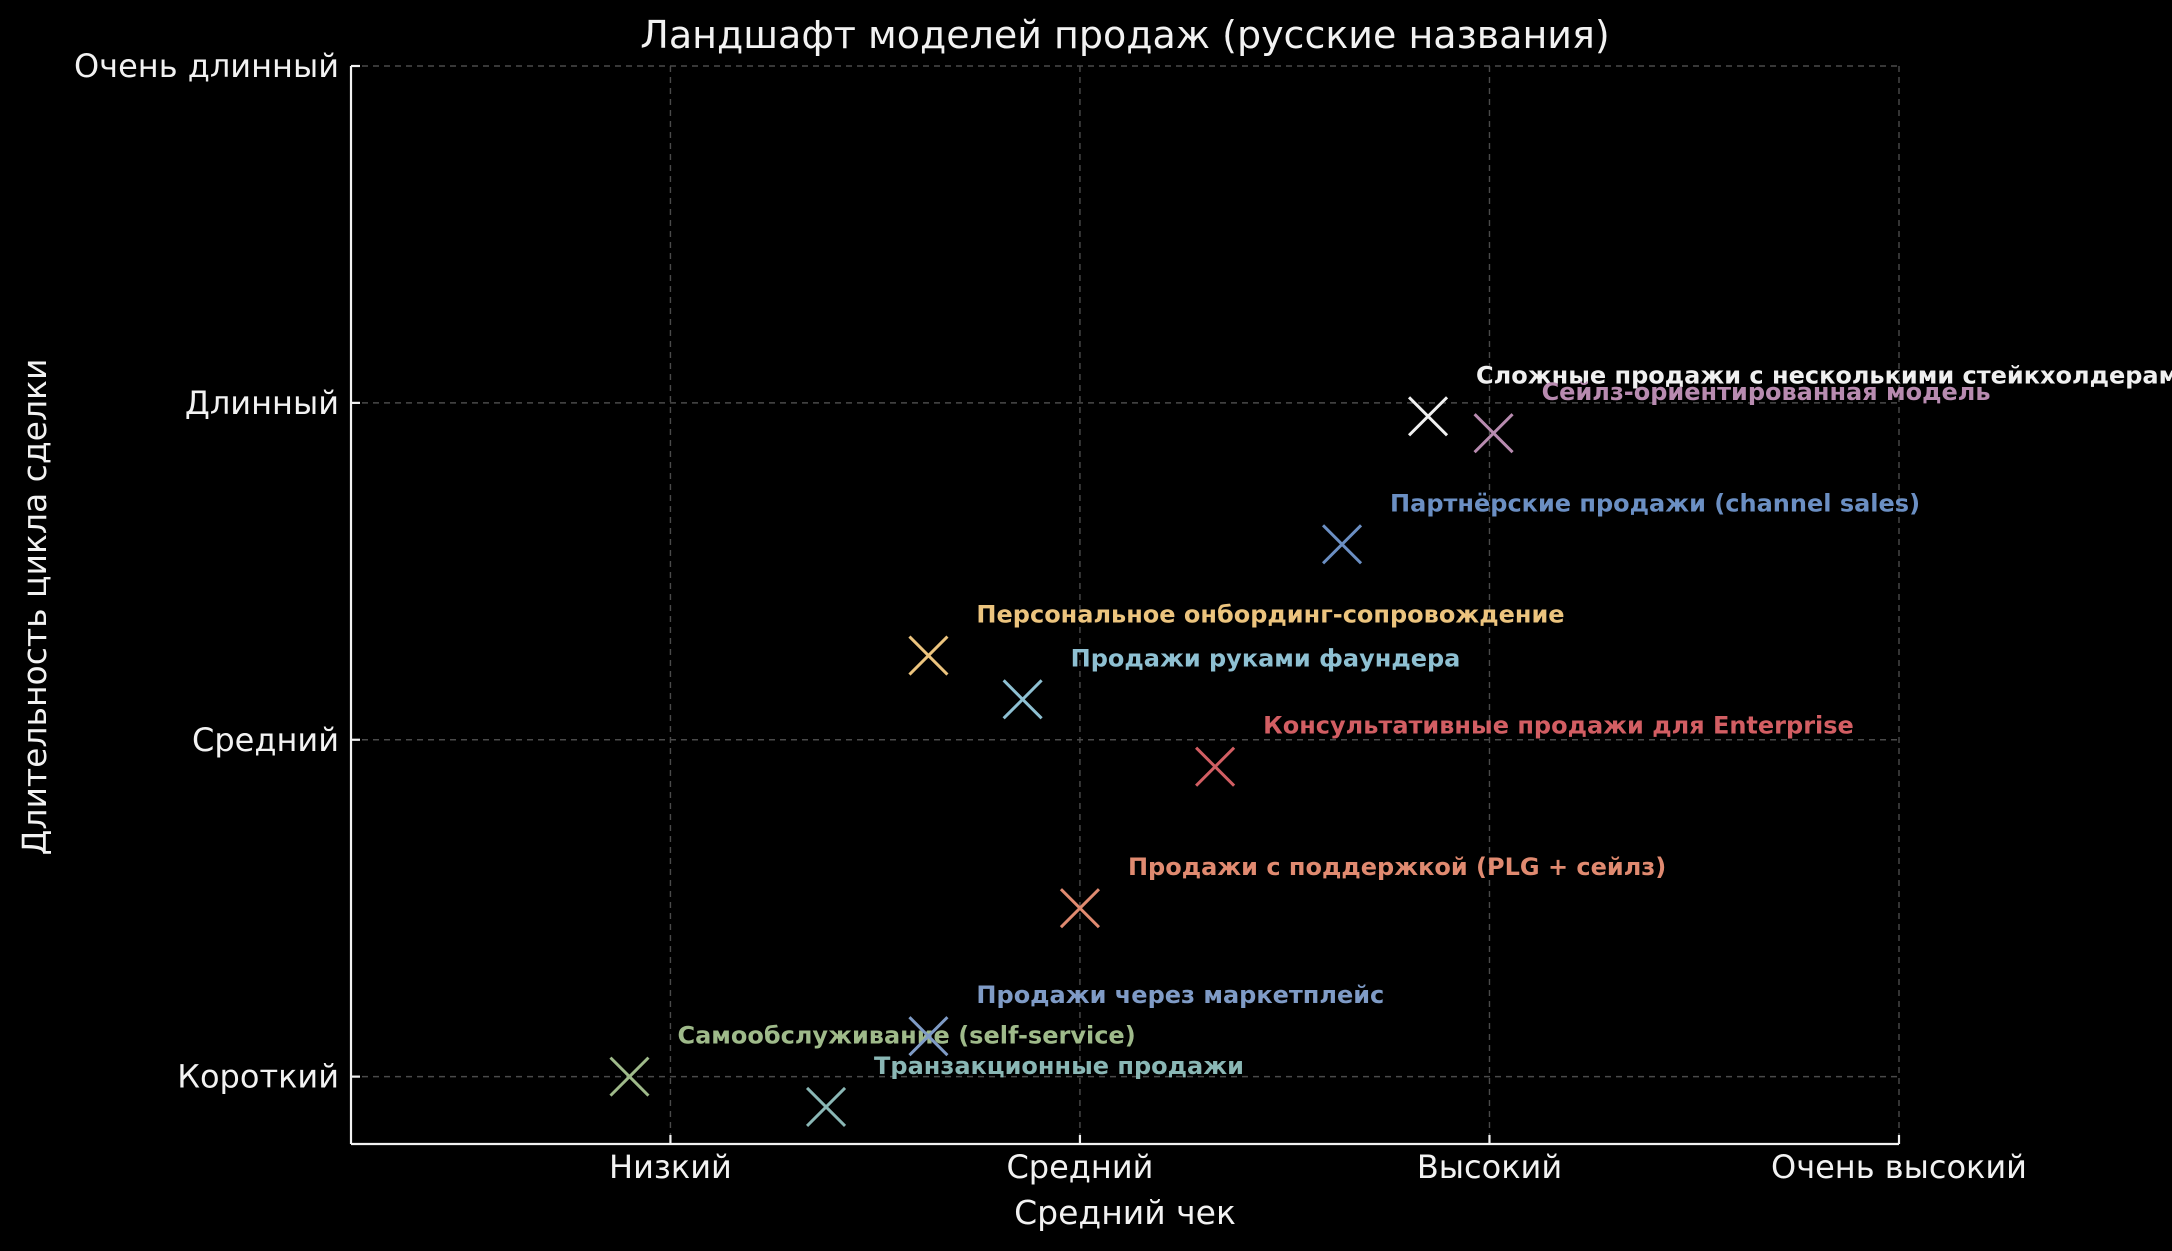  Describe the element at coordinates (1558, 726) in the screenshot. I see `point-label-7: Консультативные продажи для Enterprise` at that location.